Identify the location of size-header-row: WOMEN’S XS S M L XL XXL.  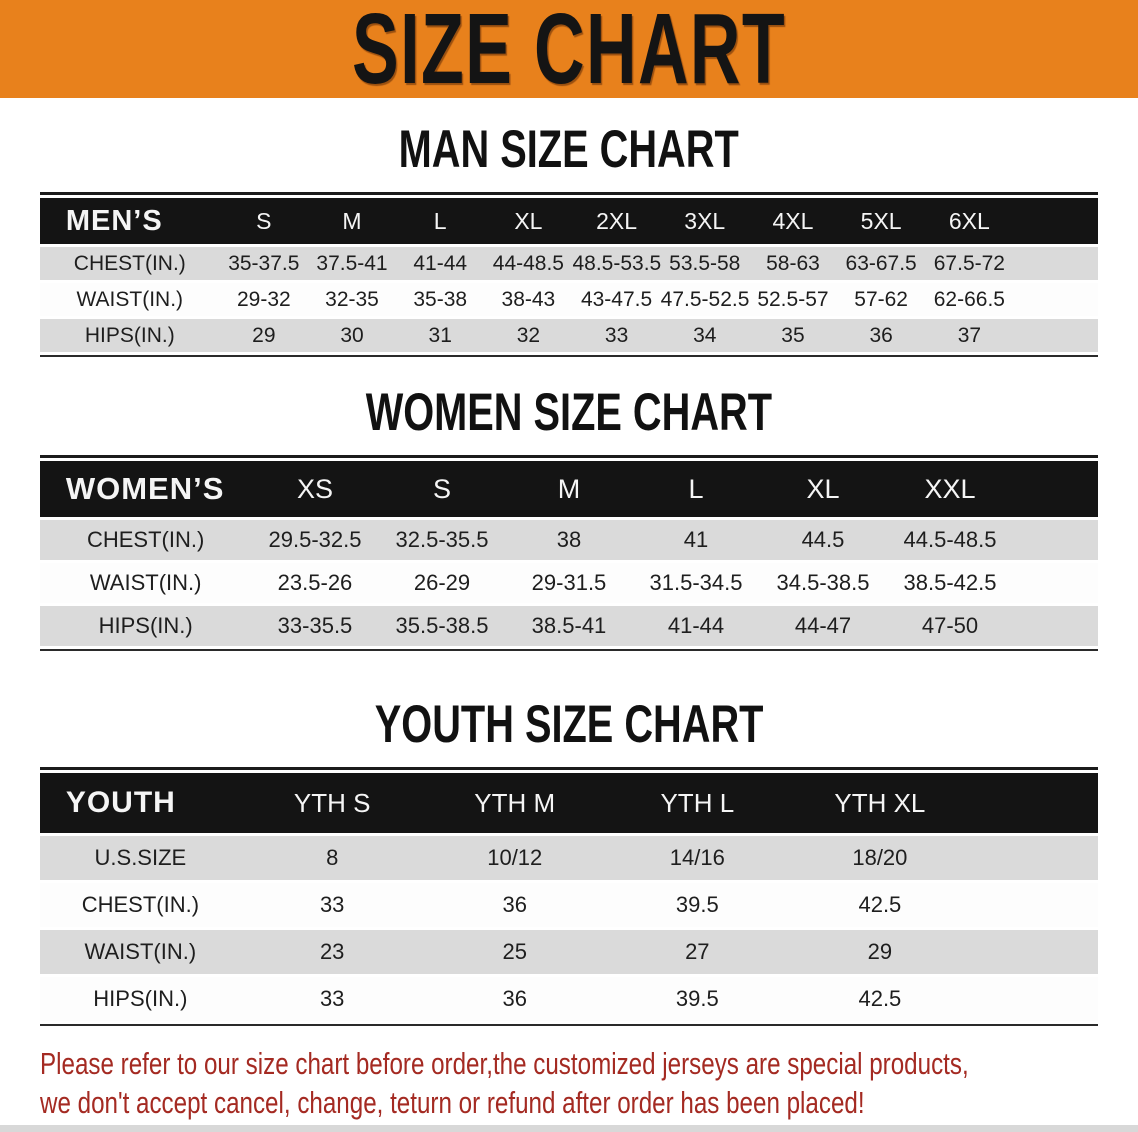
(569, 489).